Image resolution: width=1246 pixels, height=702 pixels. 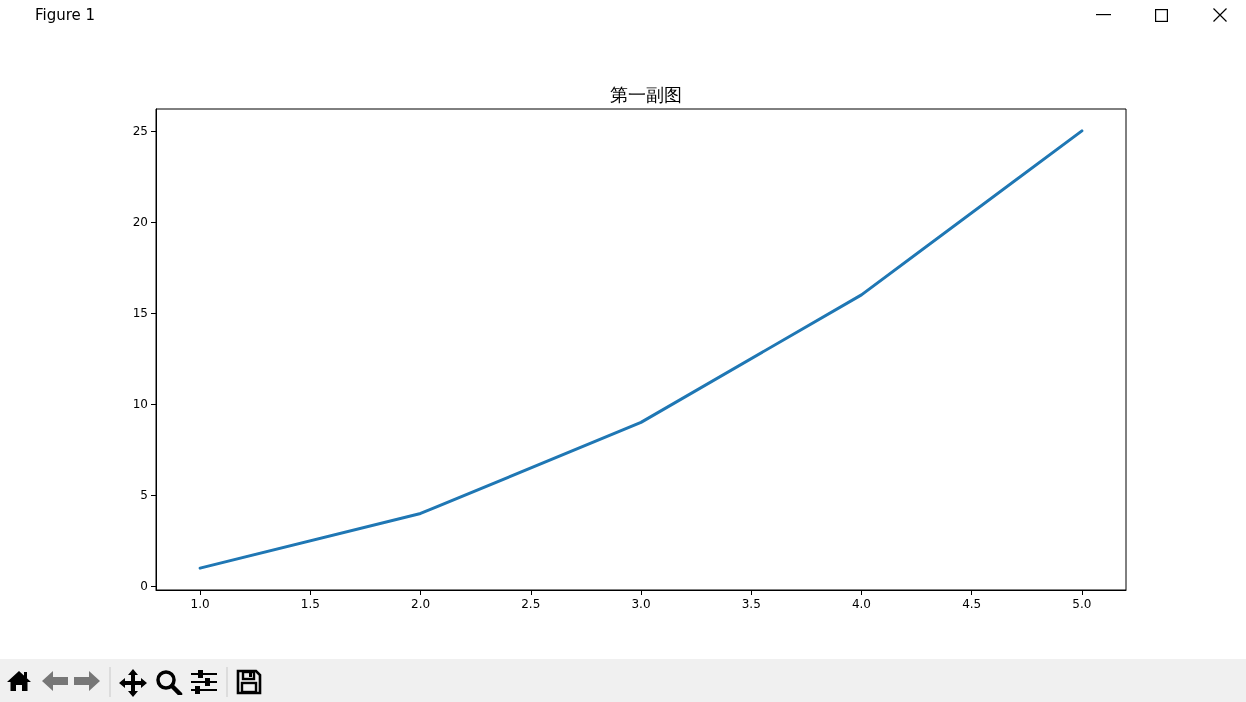 What do you see at coordinates (65, 15) in the screenshot?
I see `caption: Figure 1` at bounding box center [65, 15].